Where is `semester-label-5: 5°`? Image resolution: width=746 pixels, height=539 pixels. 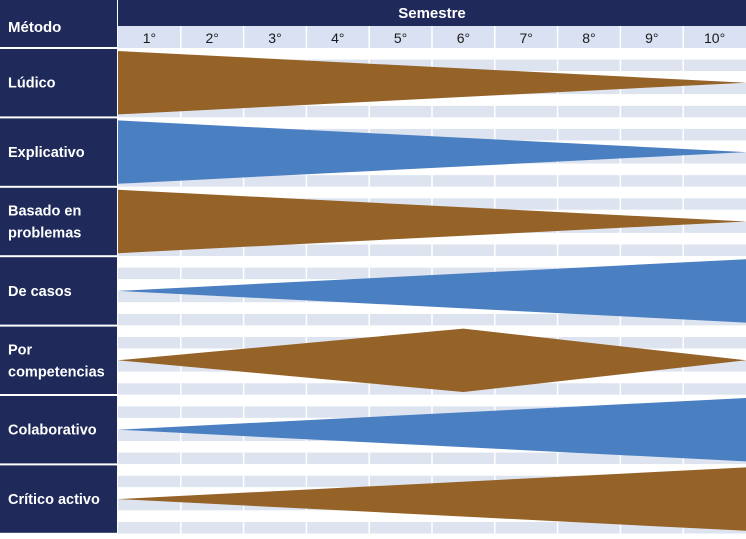
semester-label-5: 5° is located at coordinates (400, 38).